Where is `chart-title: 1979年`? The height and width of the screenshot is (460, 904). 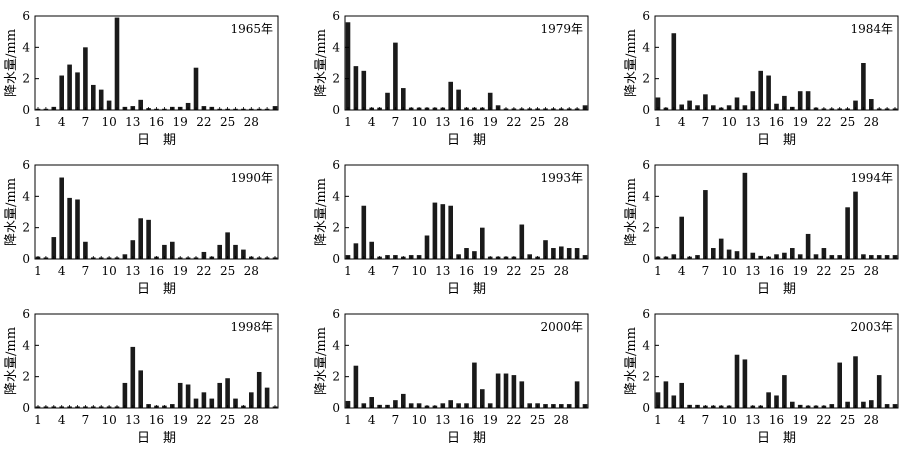 chart-title: 1979年 is located at coordinates (561, 29).